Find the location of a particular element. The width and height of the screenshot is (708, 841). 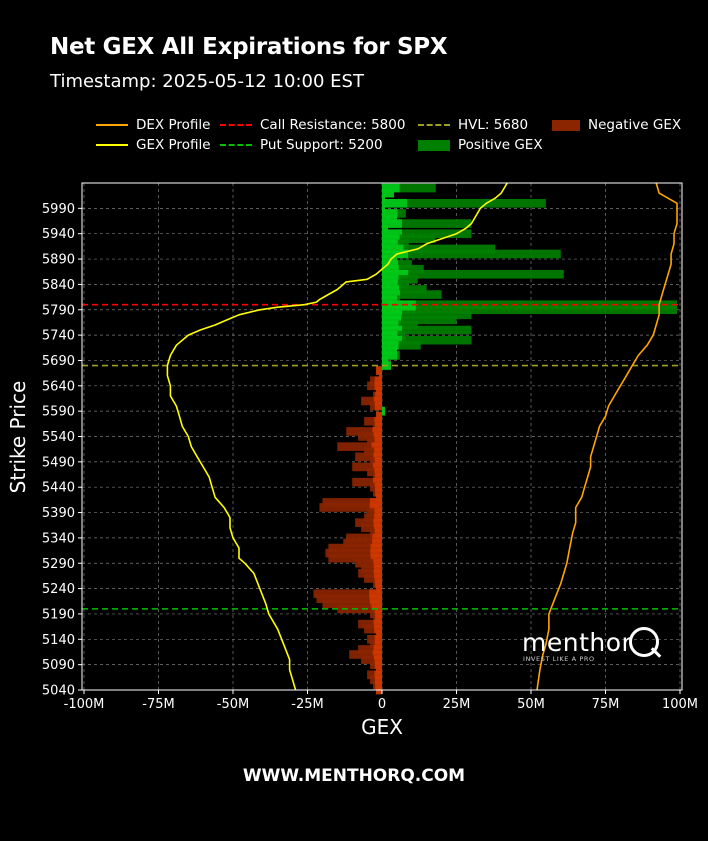

x-tick-label: 75M is located at coordinates (606, 704).